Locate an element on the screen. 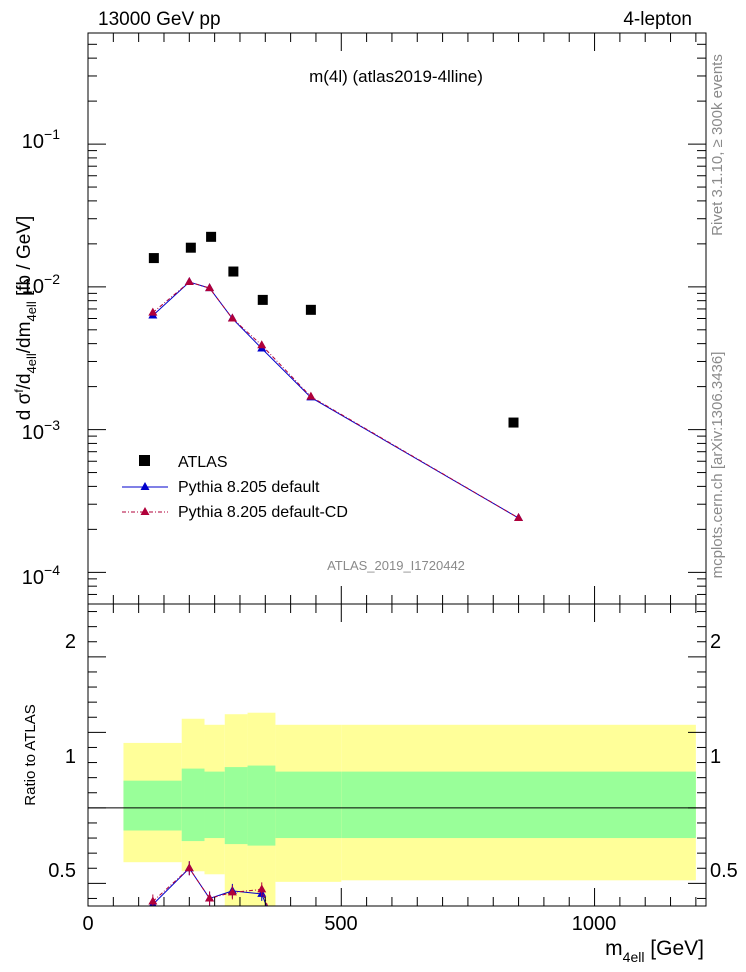 The image size is (746, 972). mcplots-reference-text: mcplots.cern.ch [arXiv:1306.3436] is located at coordinates (717, 465).